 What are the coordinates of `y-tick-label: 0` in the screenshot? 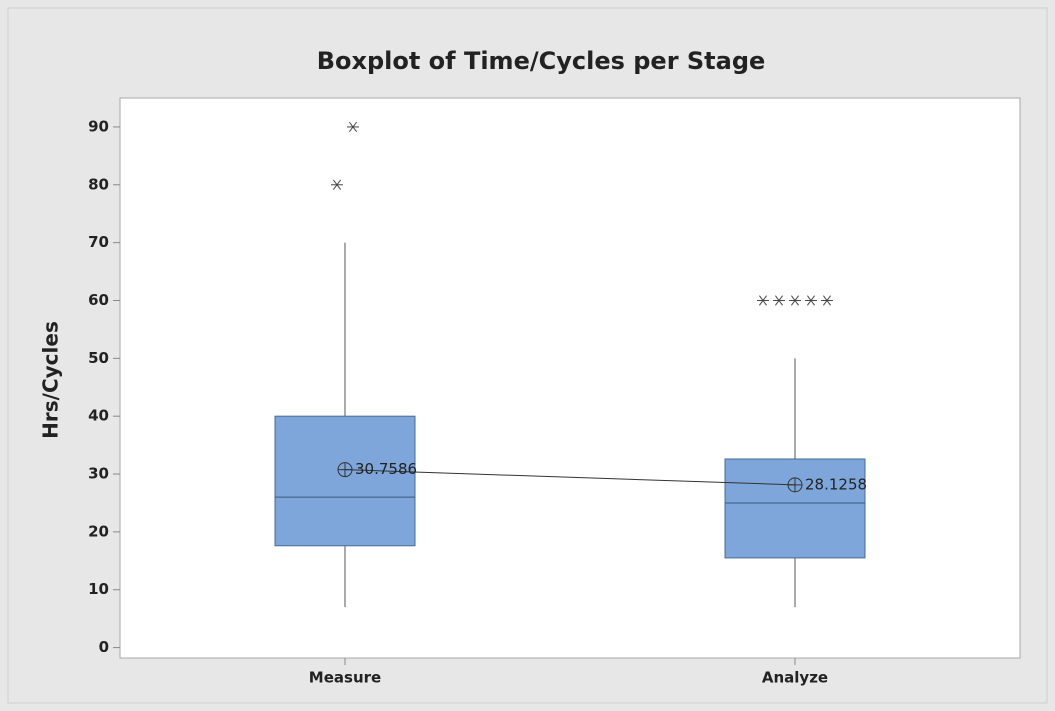 It's located at (104, 647).